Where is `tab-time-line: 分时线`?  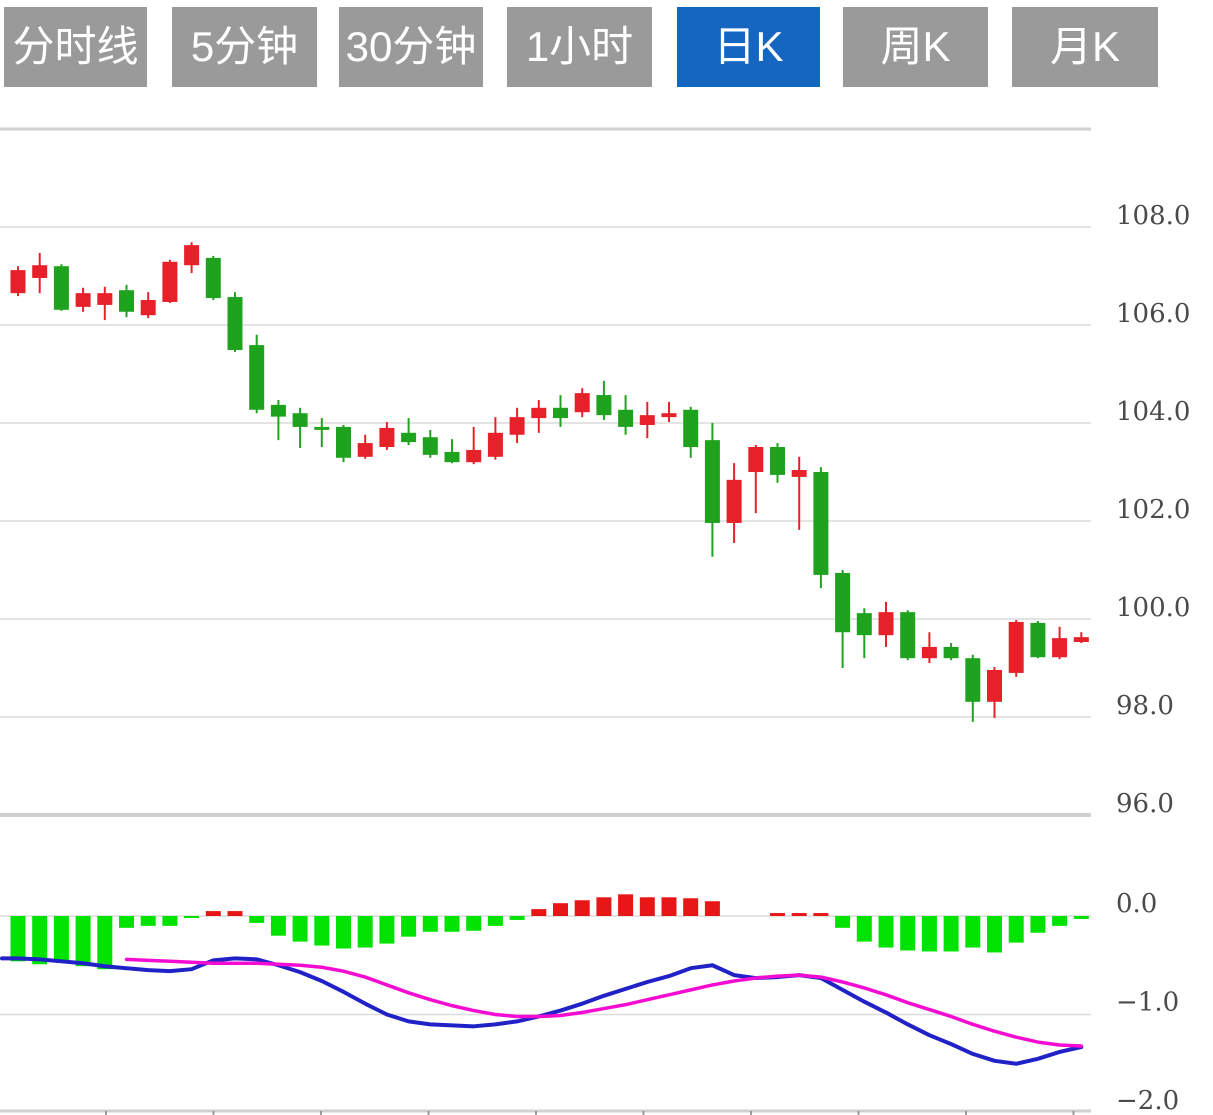 tab-time-line: 分时线 is located at coordinates (75, 47).